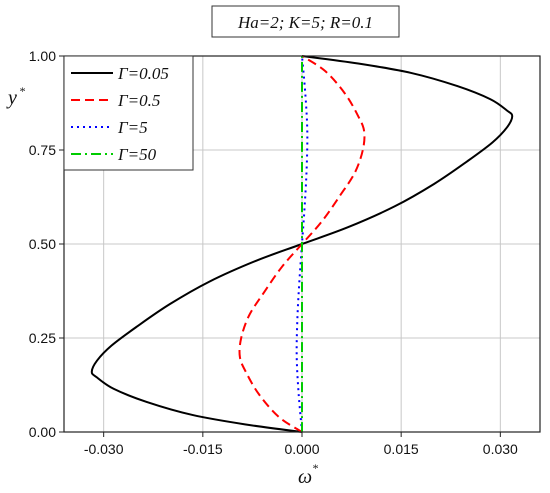 The width and height of the screenshot is (550, 493). Describe the element at coordinates (42, 244) in the screenshot. I see `y-tick-label: 0.50` at that location.